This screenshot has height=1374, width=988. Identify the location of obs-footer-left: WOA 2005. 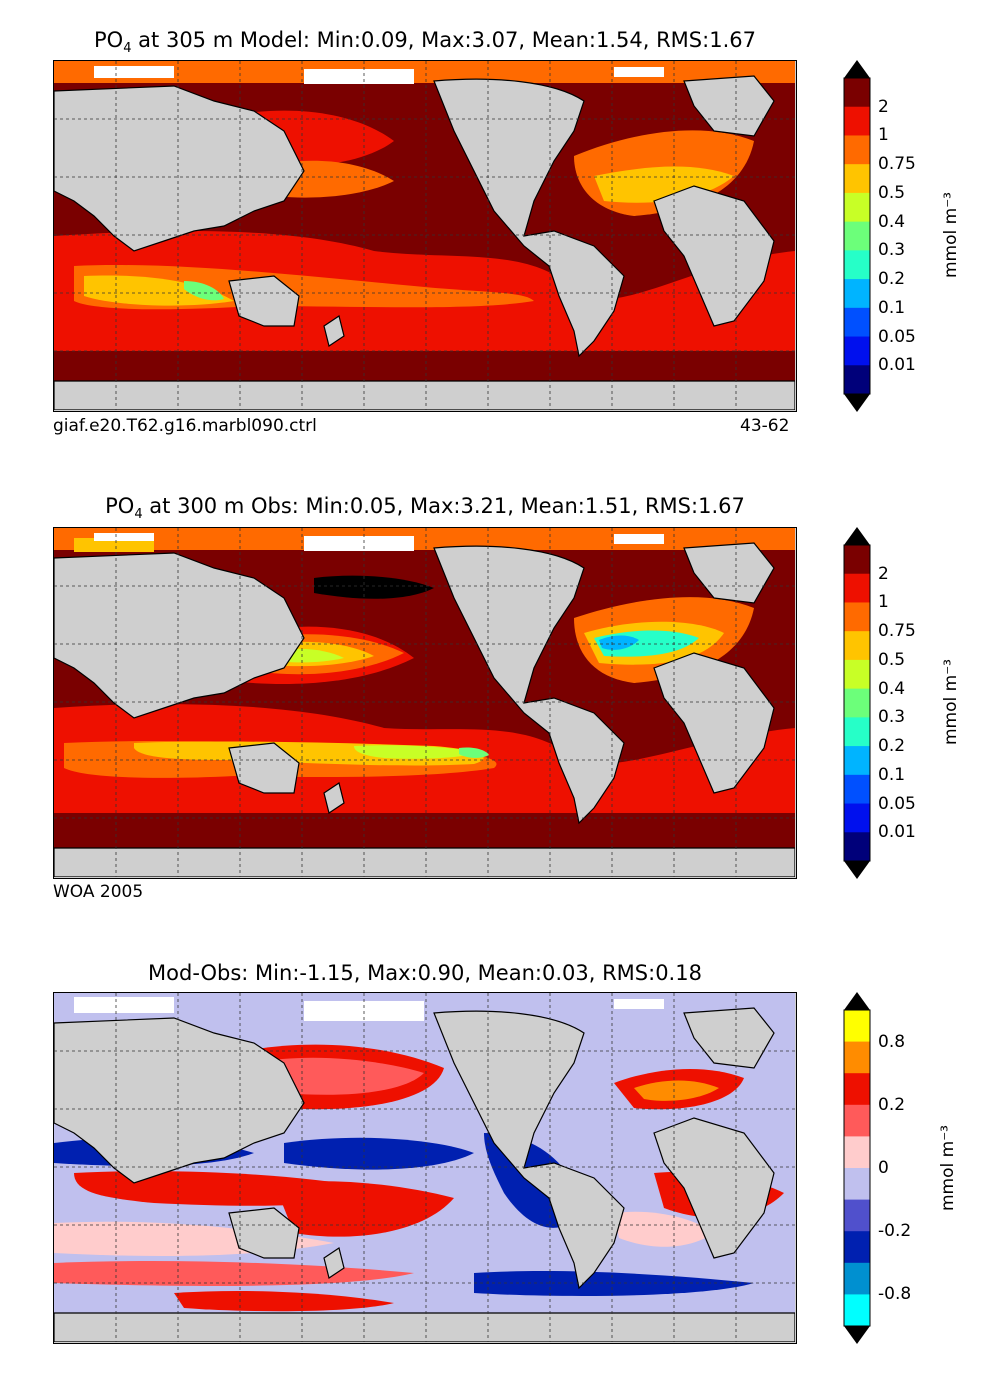
(98, 892).